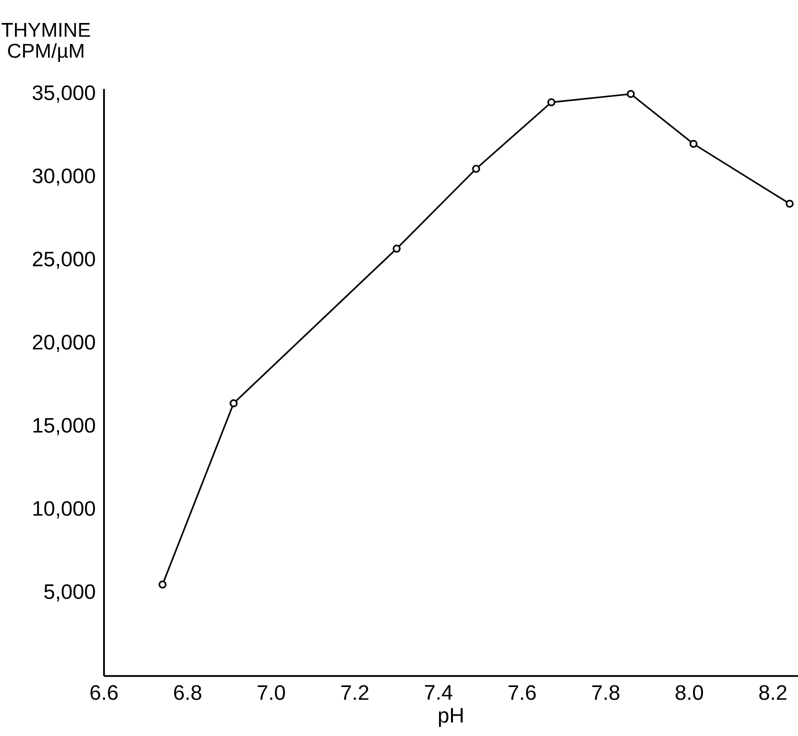  I want to click on y-axis-title: THYMINE CPM/µM, so click(46, 42).